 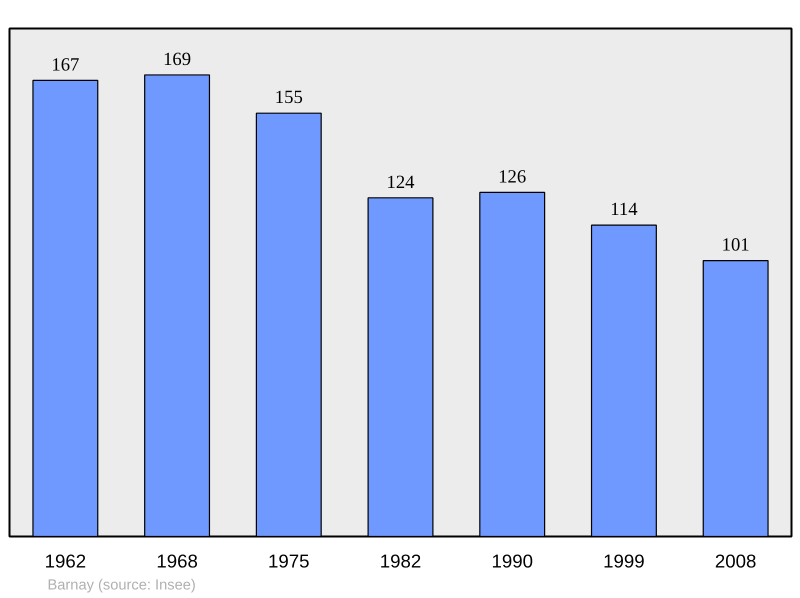 I want to click on x-tick-label: 1990, so click(x=512, y=561).